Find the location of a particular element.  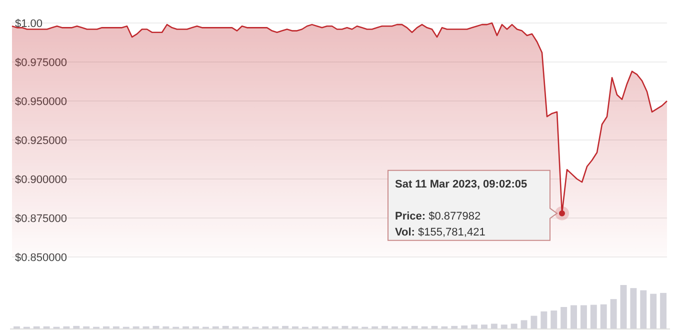

y-tick-label: $0.950000 is located at coordinates (41, 102).